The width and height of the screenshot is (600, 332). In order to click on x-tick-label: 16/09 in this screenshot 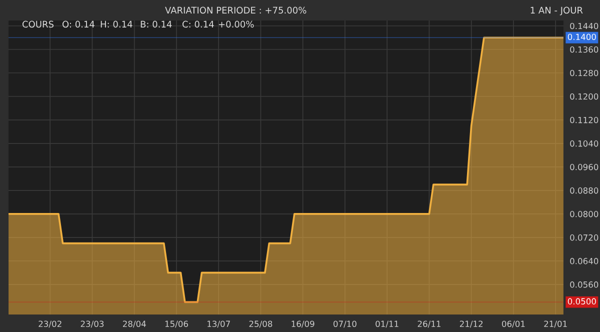, I will do `click(303, 324)`.